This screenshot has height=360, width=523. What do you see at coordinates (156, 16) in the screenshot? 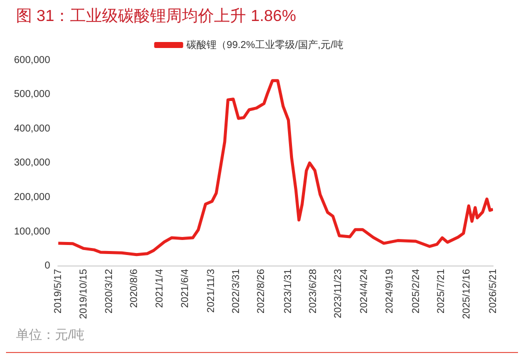
I see `chart-title: 图 31：工业级碳酸锂周均价上升 1.86%` at bounding box center [156, 16].